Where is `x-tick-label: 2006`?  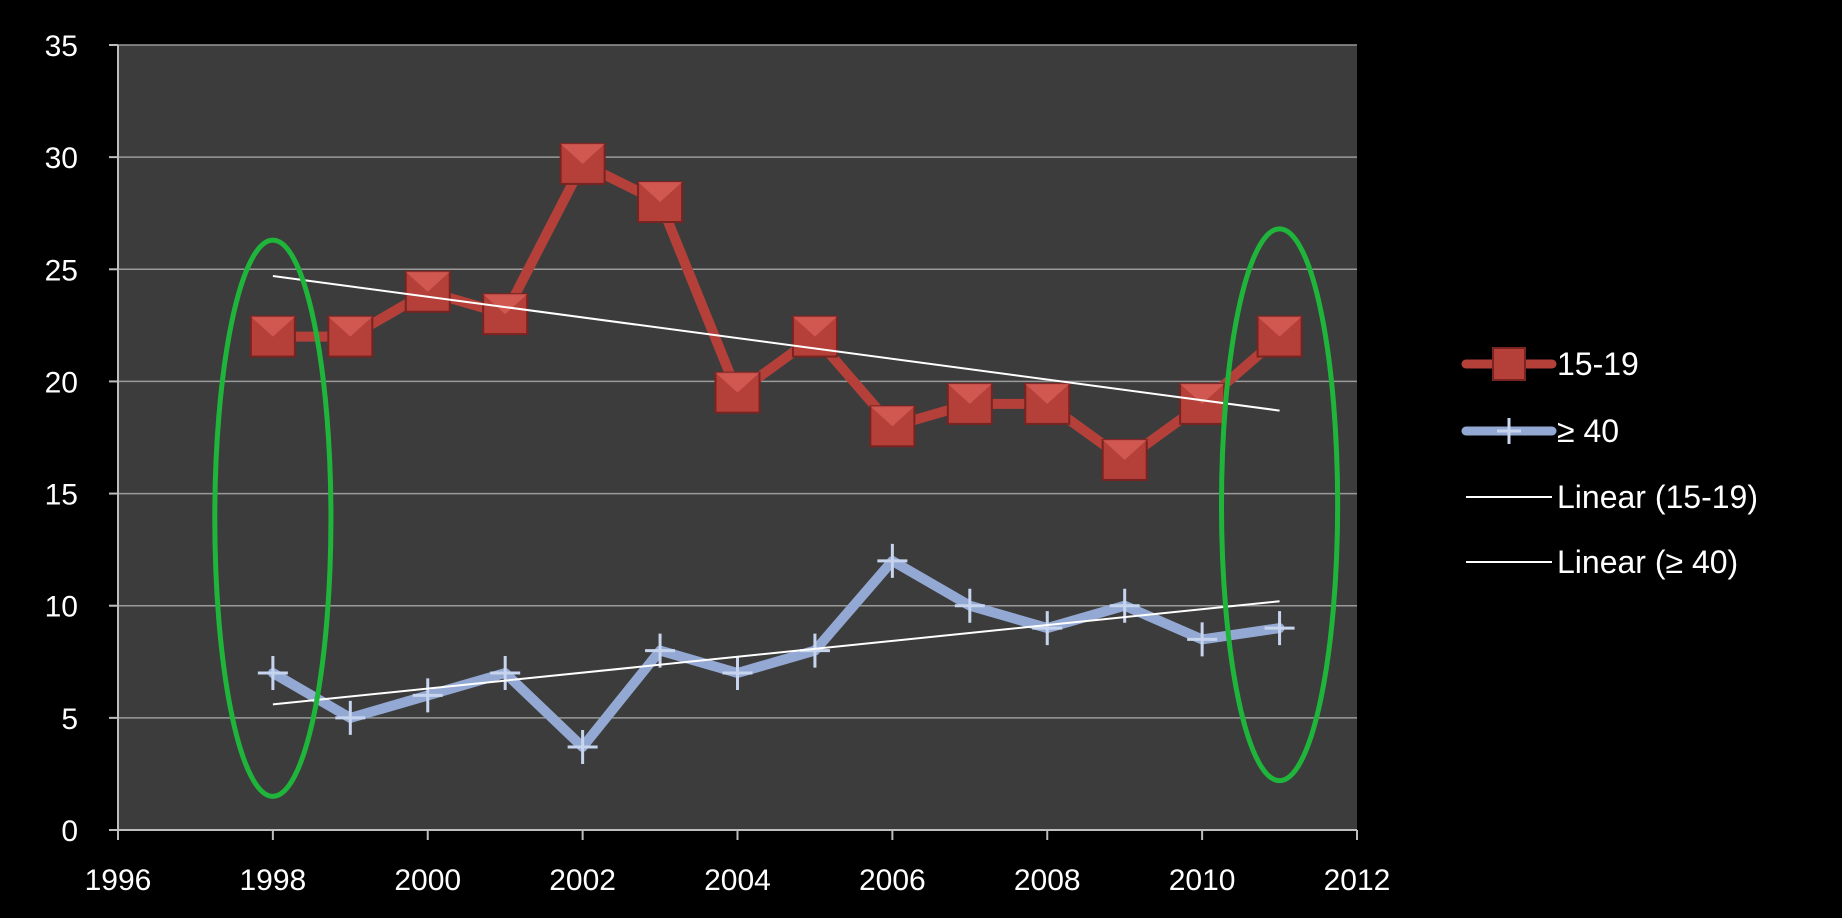
x-tick-label: 2006 is located at coordinates (892, 880).